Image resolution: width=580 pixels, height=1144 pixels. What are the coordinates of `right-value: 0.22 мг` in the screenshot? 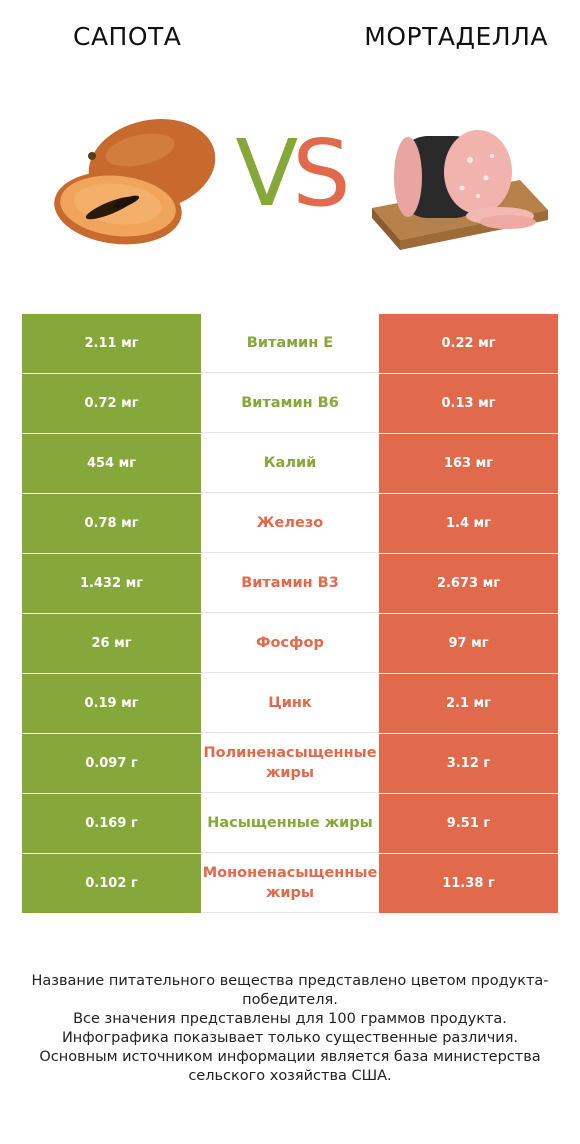 It's located at (468, 343).